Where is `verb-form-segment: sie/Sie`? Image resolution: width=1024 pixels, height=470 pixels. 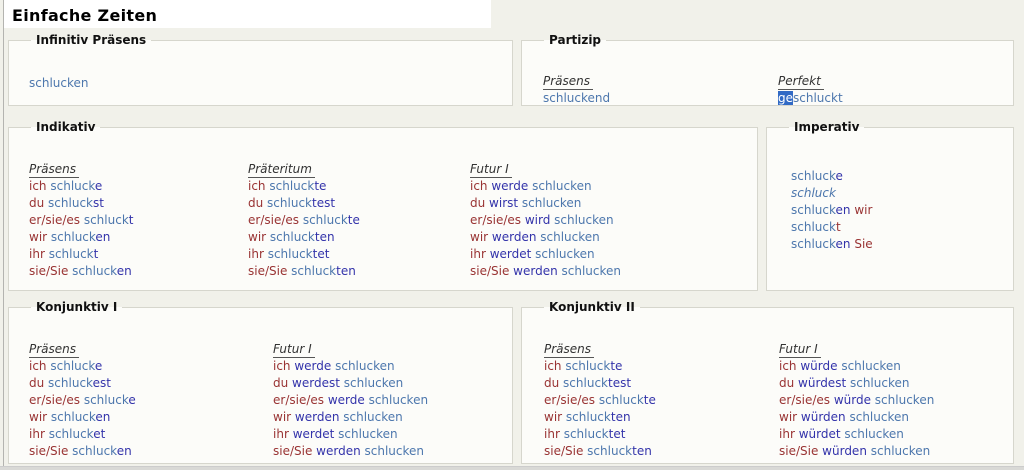
verb-form-segment: sie/Sie is located at coordinates (51, 451).